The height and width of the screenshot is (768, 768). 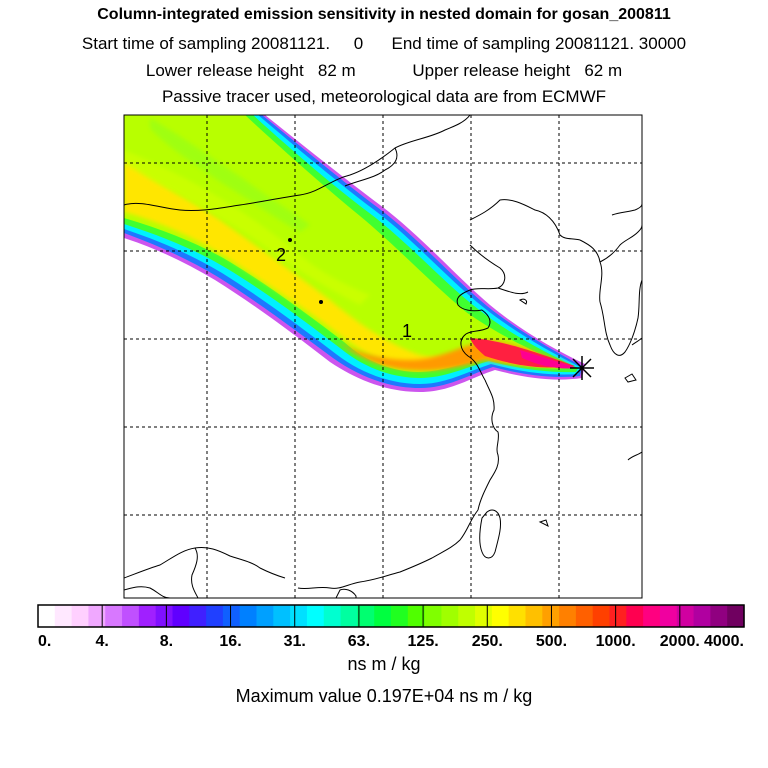 I want to click on maximum-value: Maximum value 0.197E+04 ns m / kg, so click(x=384, y=696).